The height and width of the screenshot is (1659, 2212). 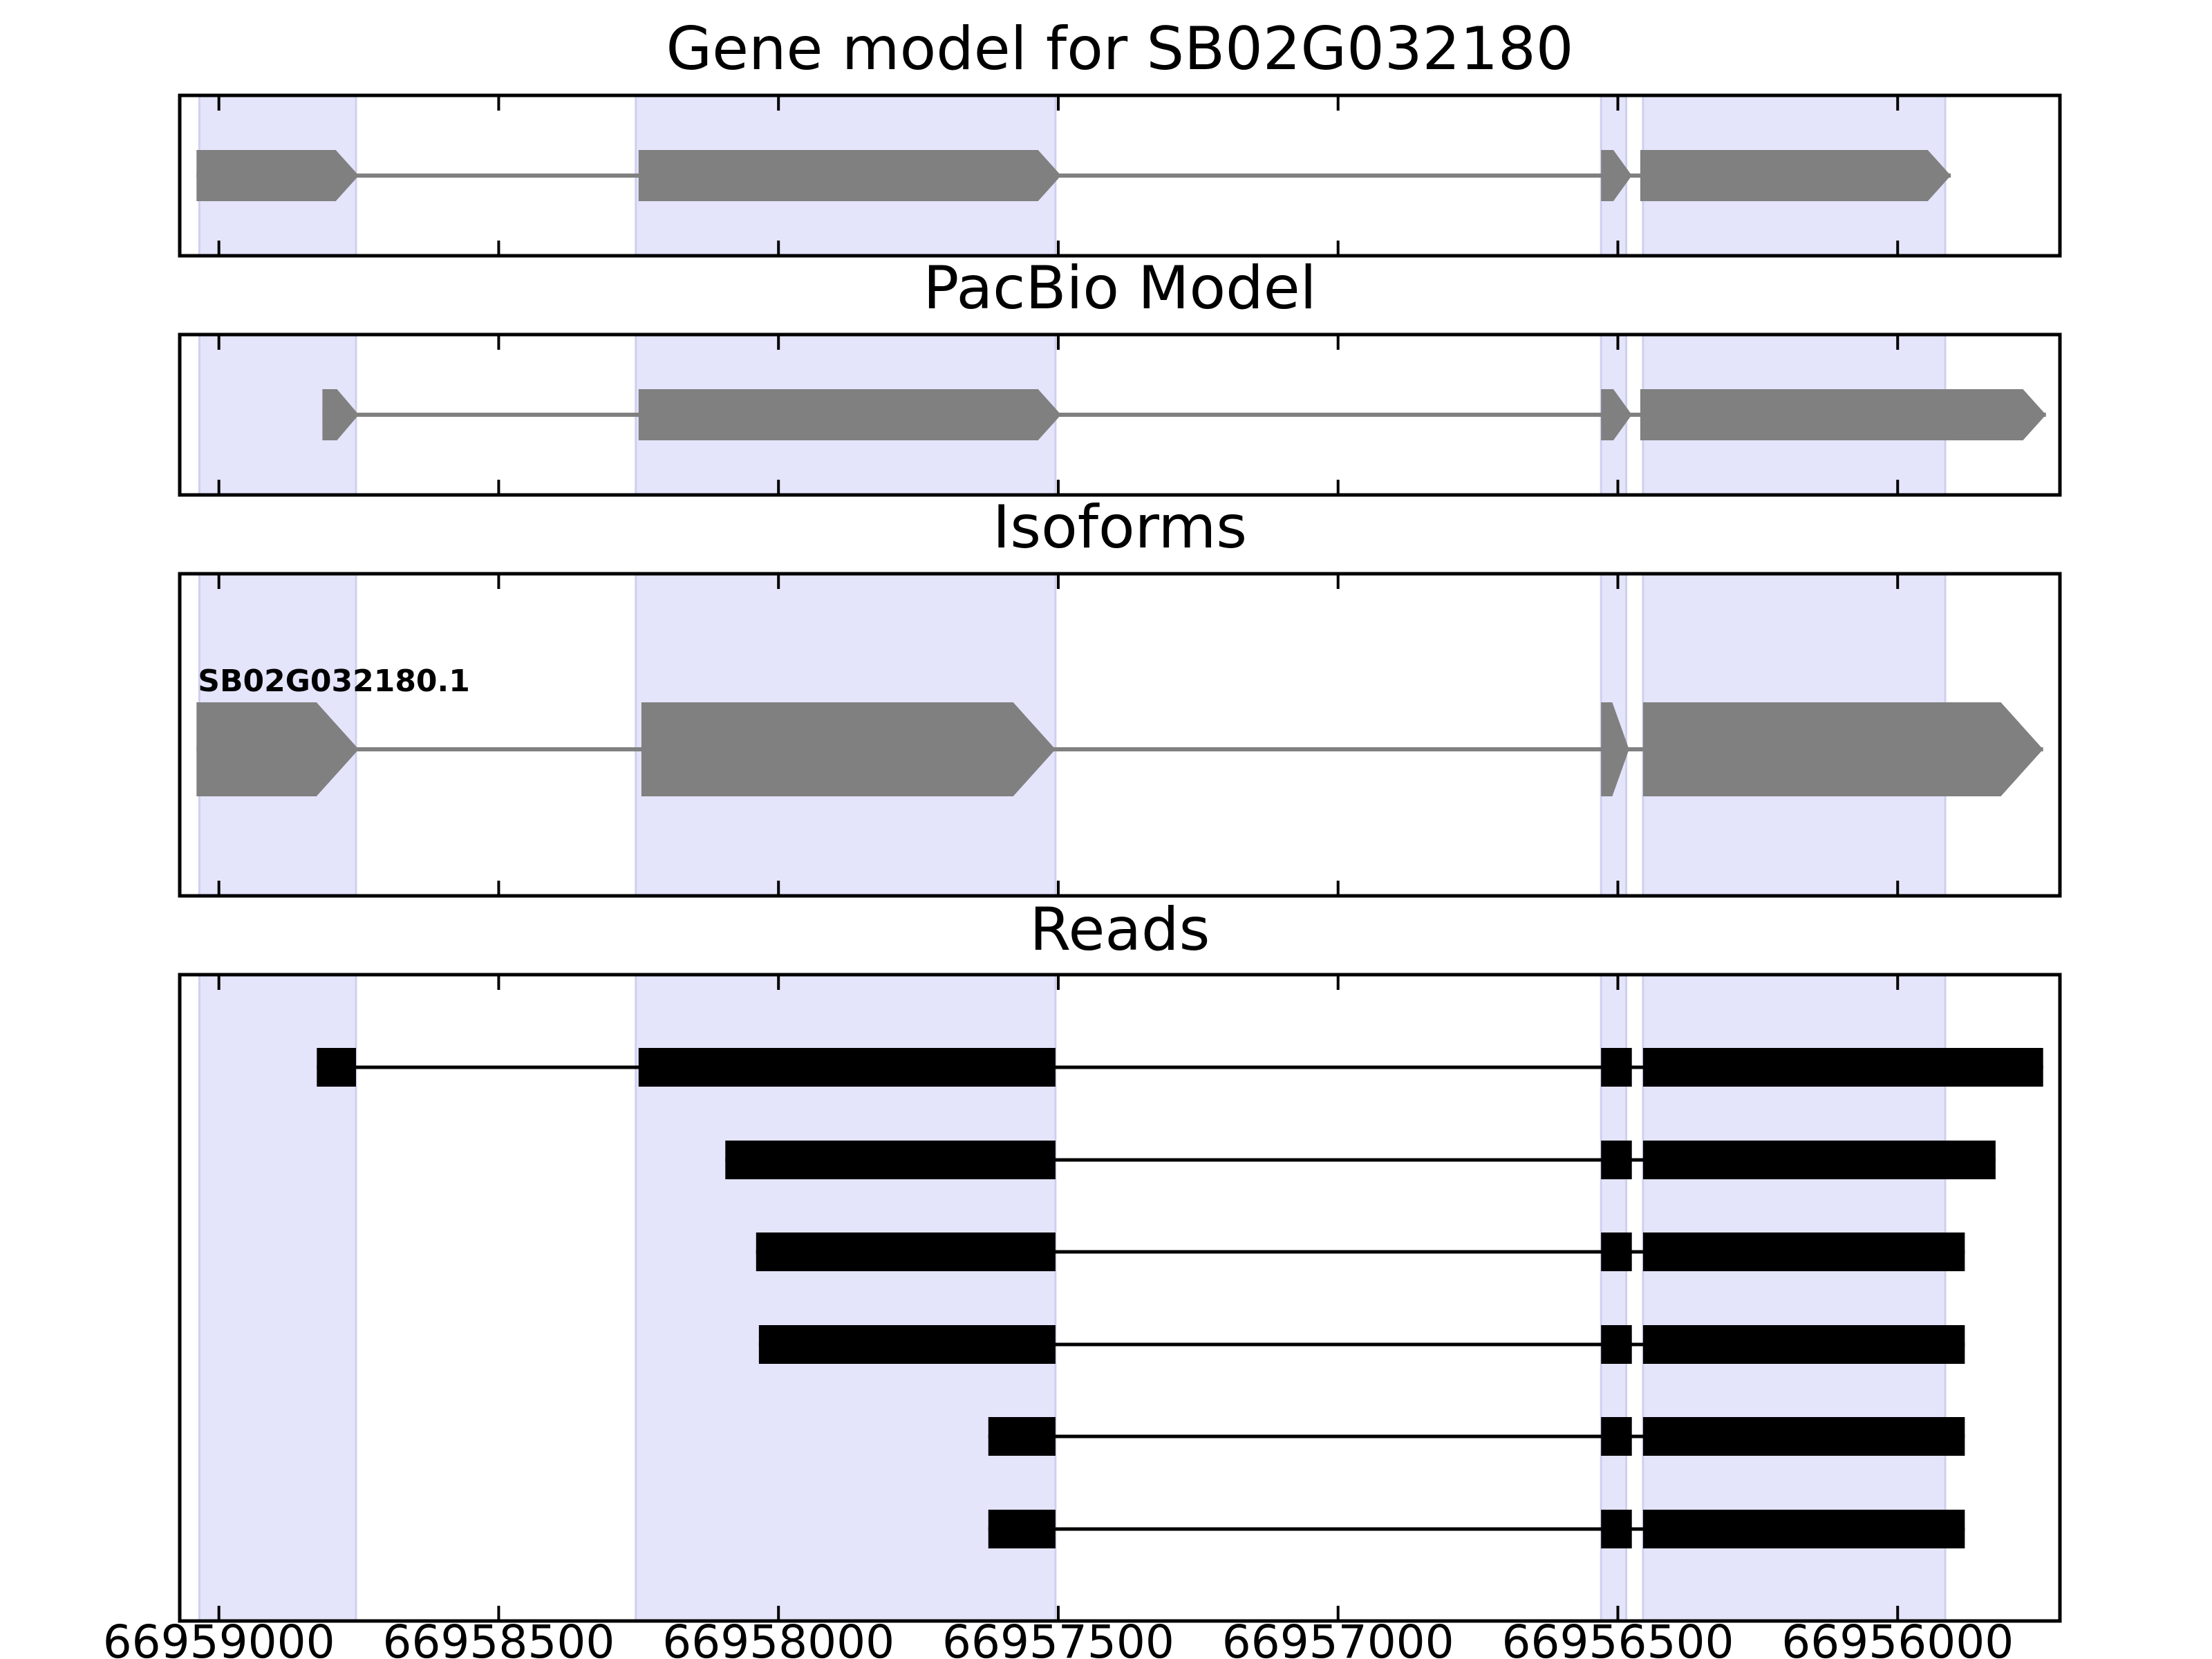 What do you see at coordinates (778, 1637) in the screenshot?
I see `x-tick-label: 66958000` at bounding box center [778, 1637].